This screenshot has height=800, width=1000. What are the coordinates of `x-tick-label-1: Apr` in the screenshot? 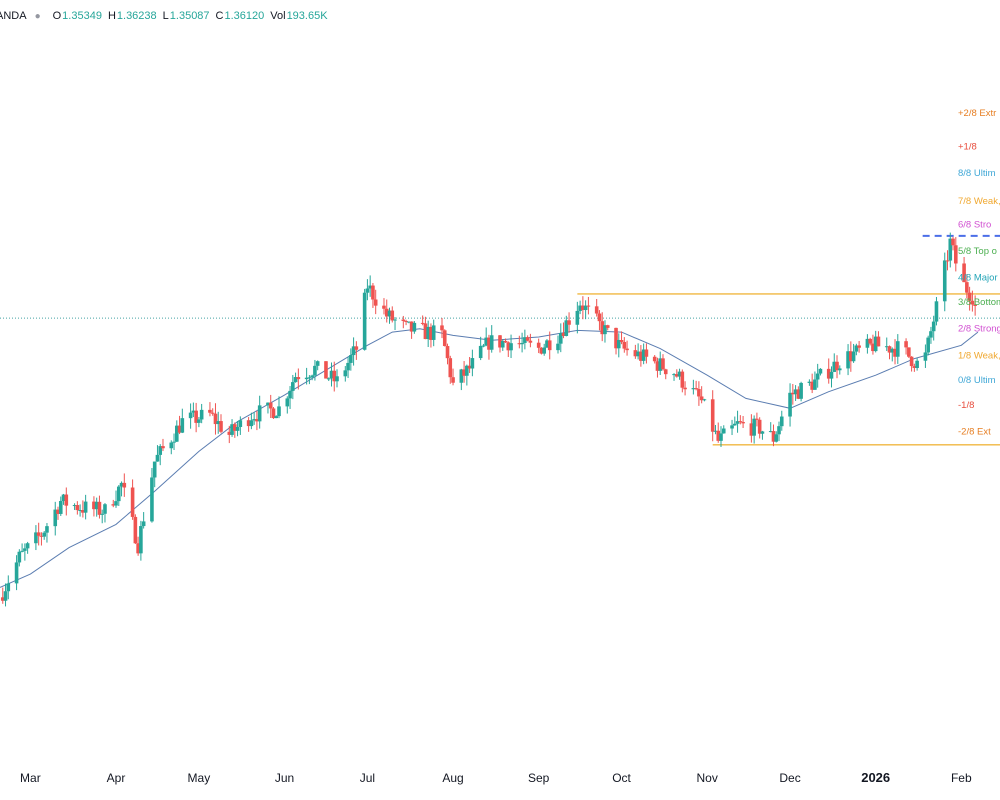 It's located at (116, 778).